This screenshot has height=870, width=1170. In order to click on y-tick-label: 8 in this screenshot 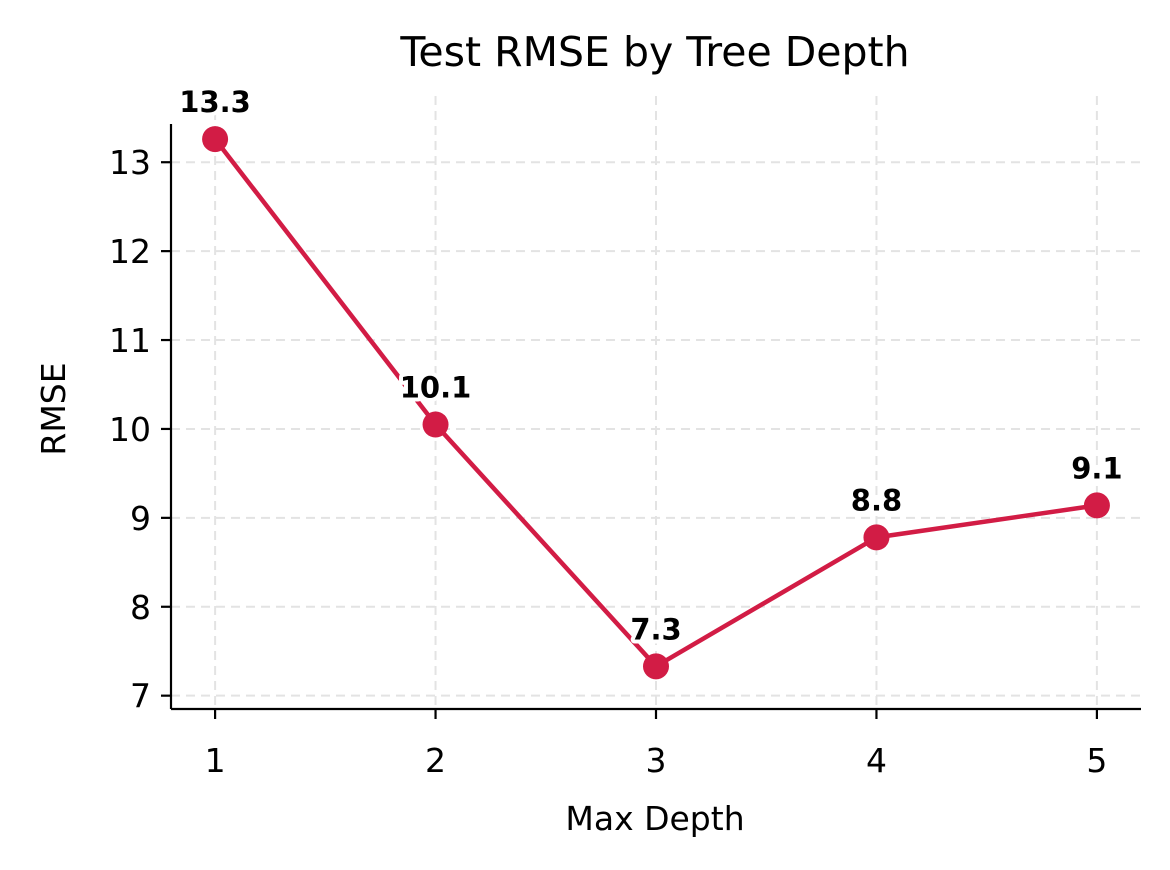, I will do `click(140, 607)`.